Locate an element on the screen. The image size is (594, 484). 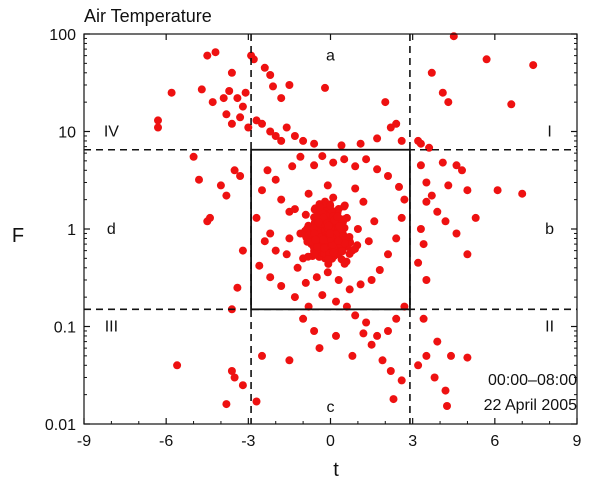
y-tick-label-1: 0.1 is located at coordinates (65, 328).